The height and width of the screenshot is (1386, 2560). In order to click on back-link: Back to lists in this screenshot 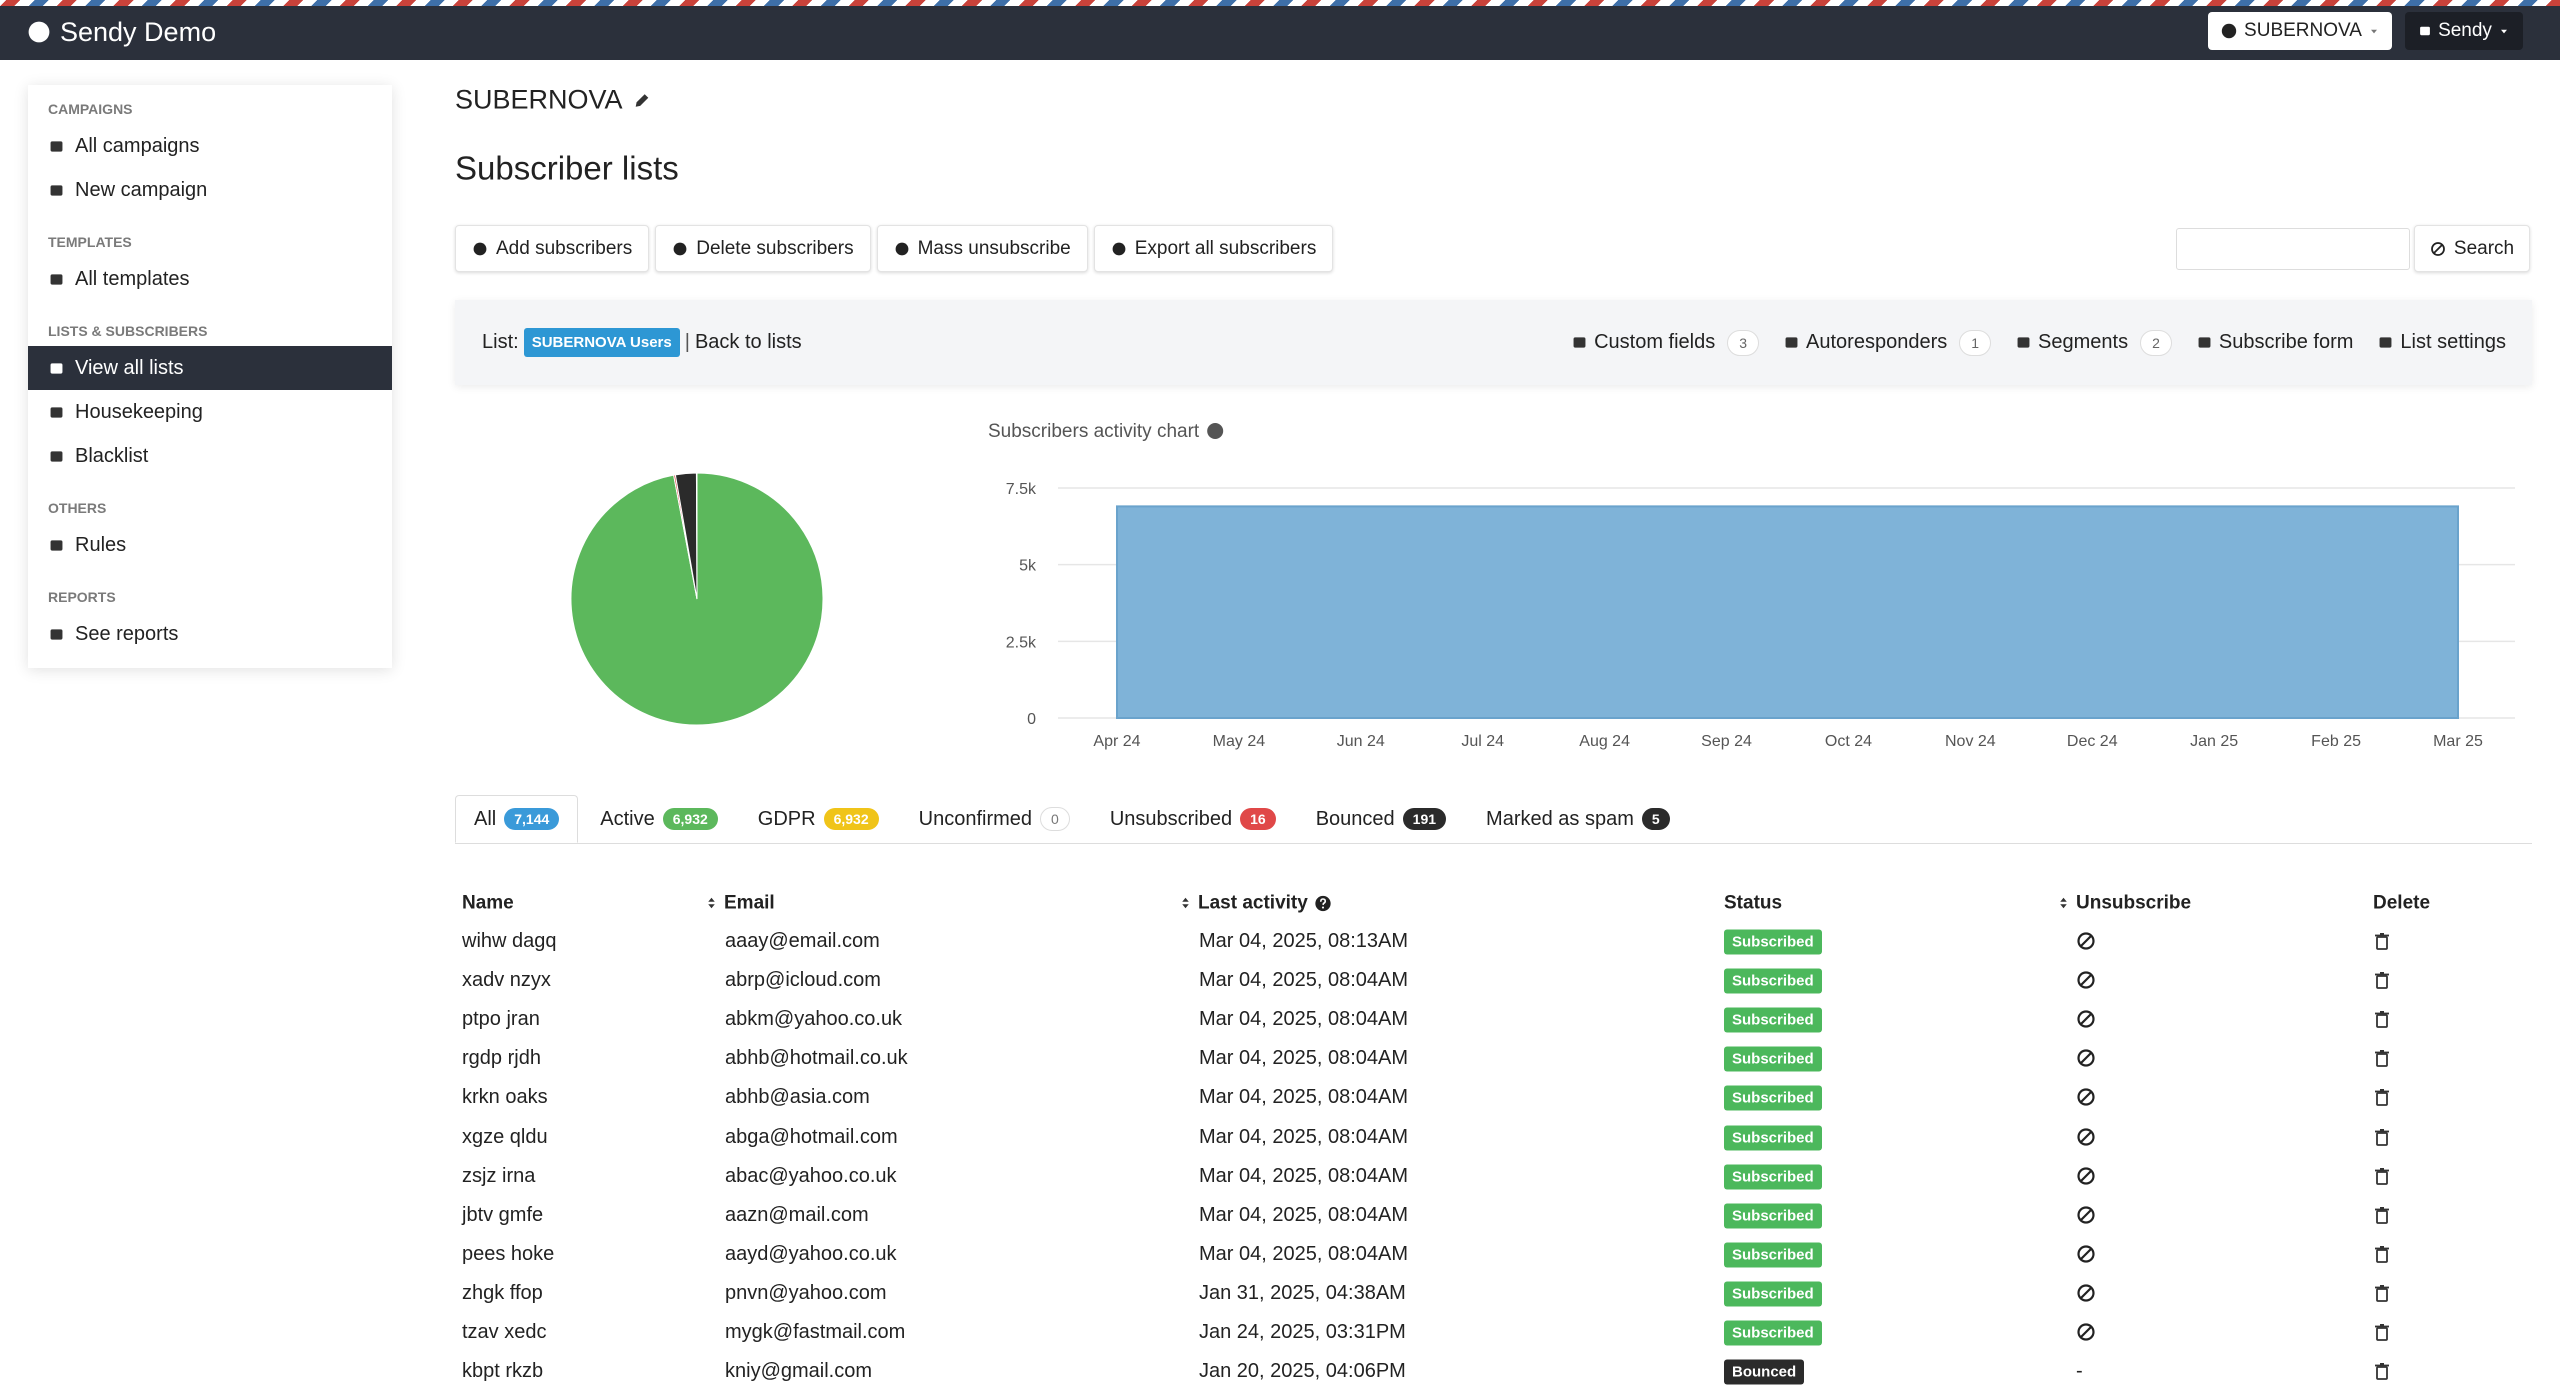, I will do `click(748, 342)`.